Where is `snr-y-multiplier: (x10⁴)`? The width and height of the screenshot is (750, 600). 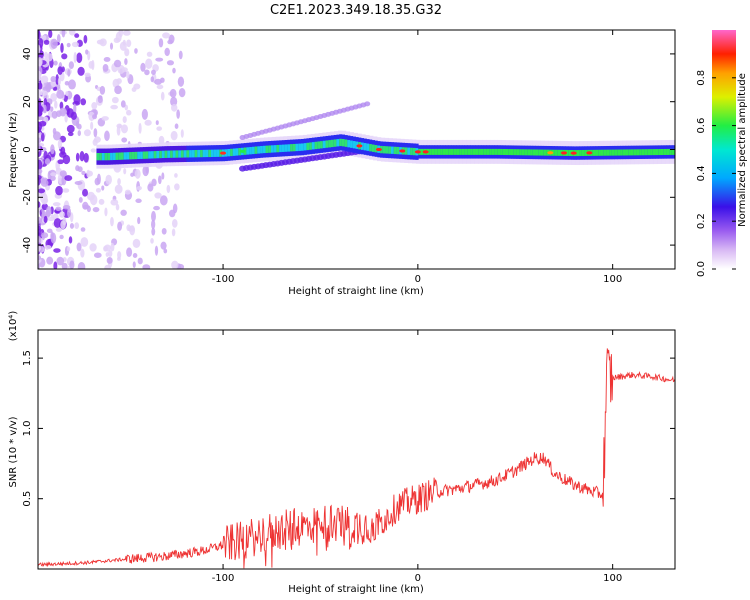 snr-y-multiplier: (x10⁴) is located at coordinates (13, 326).